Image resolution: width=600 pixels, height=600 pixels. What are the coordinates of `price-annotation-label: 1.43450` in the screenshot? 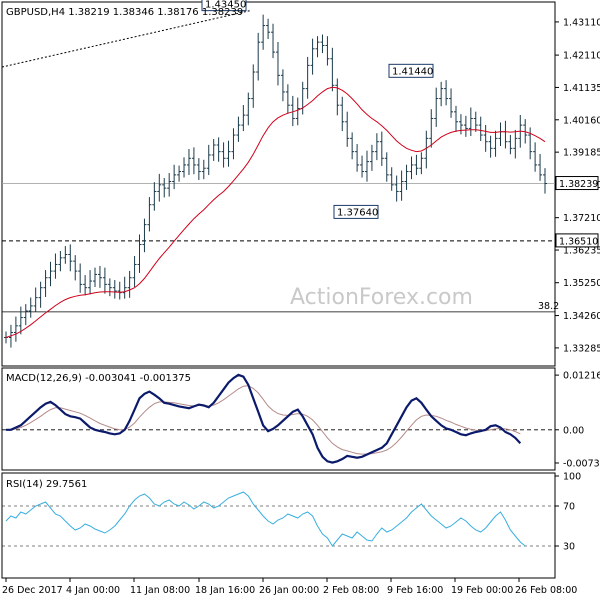 It's located at (225, 5).